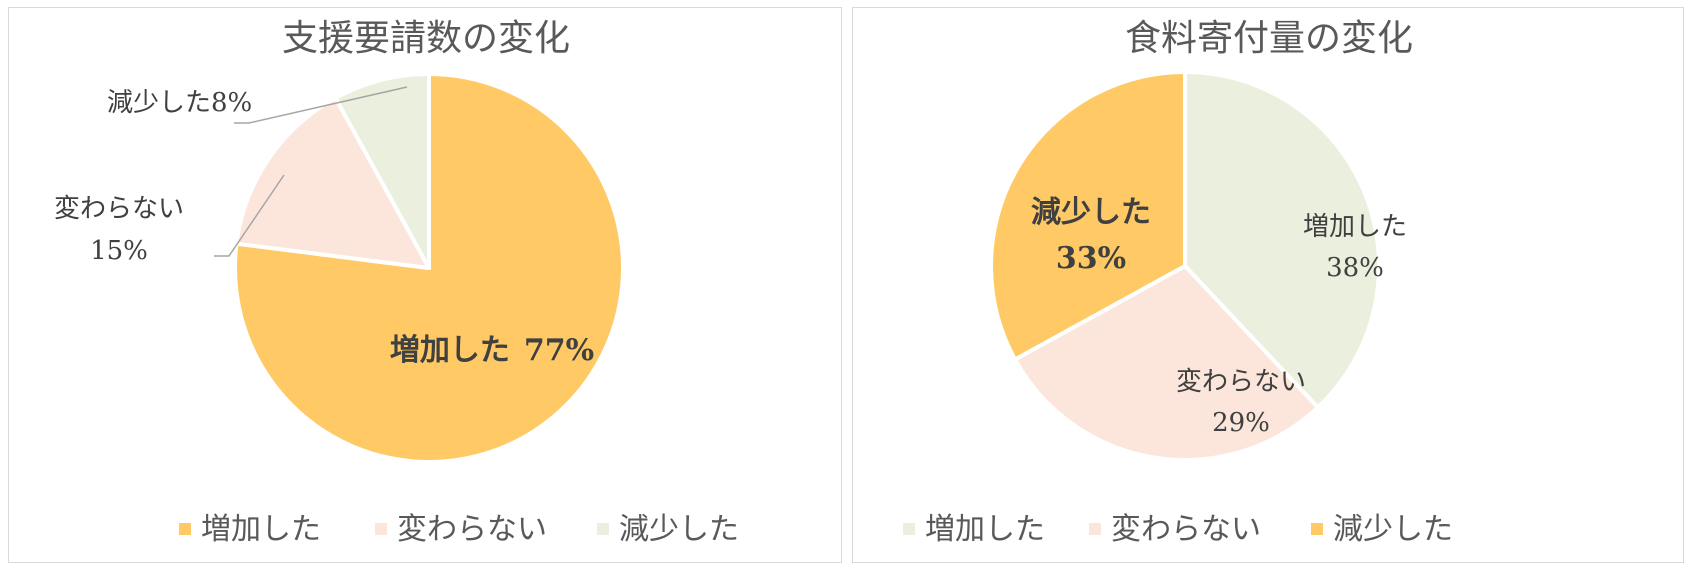 This screenshot has height=572, width=1692. I want to click on data-label-decreased: 減少した8%, so click(179, 103).